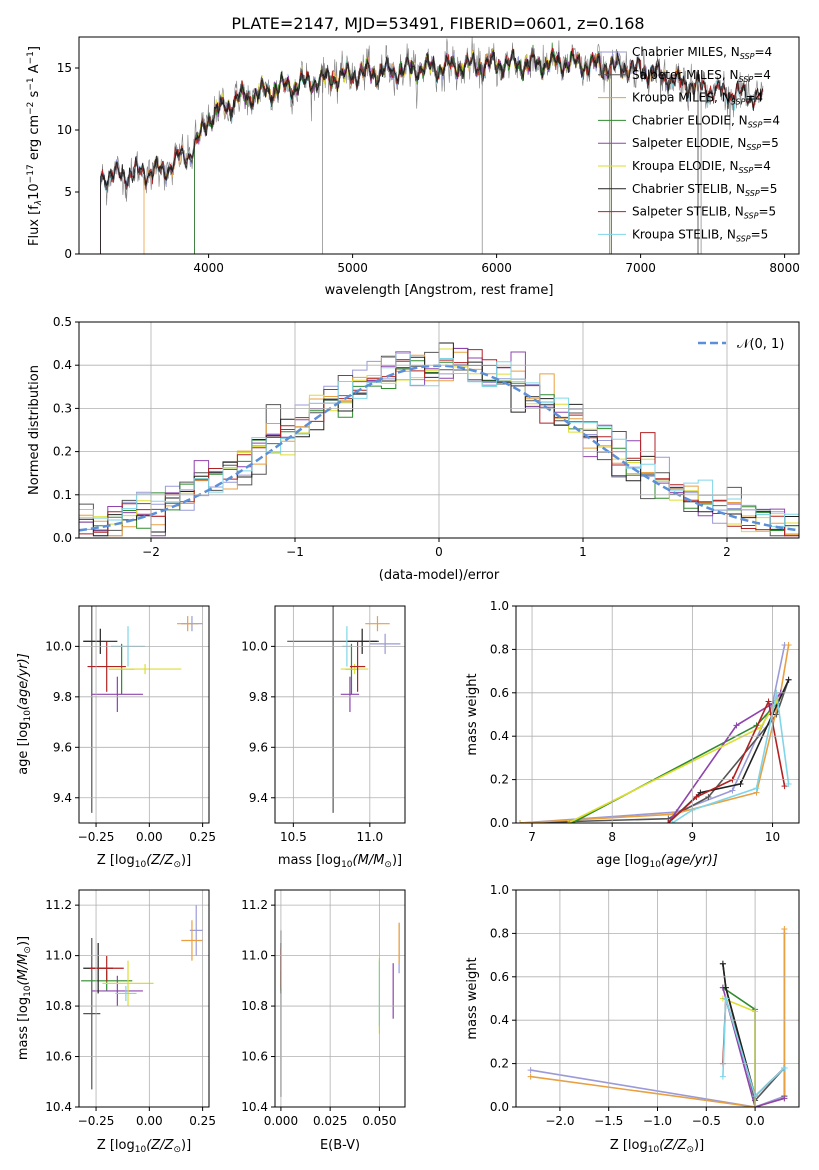 The height and width of the screenshot is (1170, 819). I want to click on x-tick-label: −0.5, so click(706, 1121).